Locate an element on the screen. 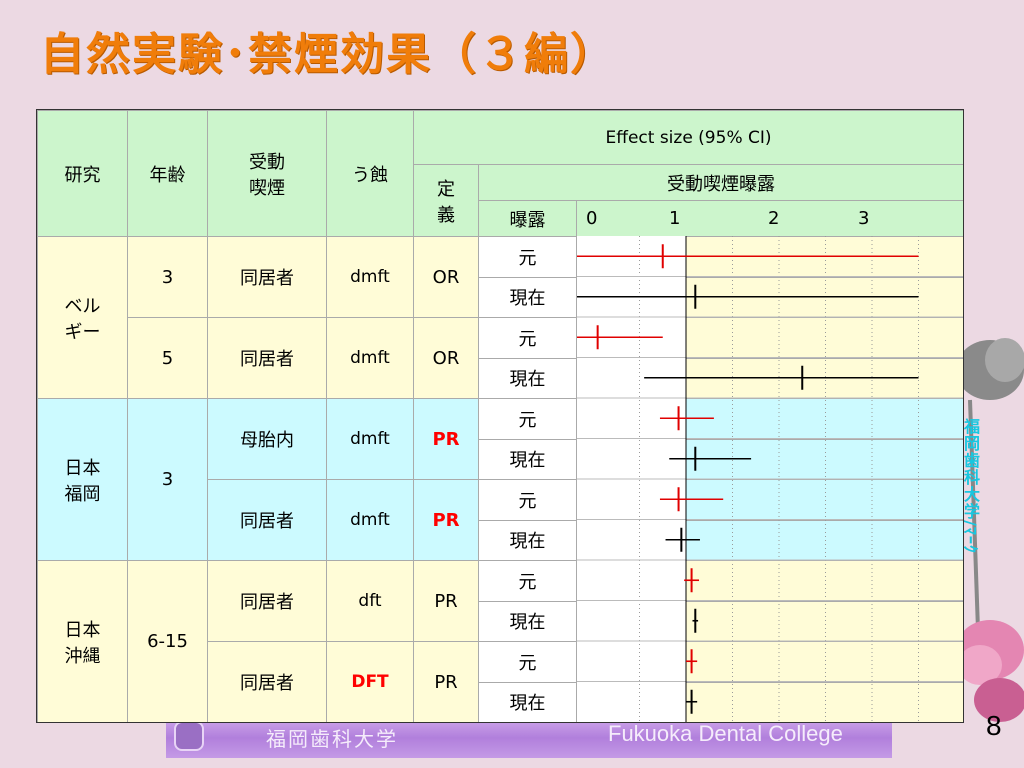 The height and width of the screenshot is (768, 1024). tick-label: 0 is located at coordinates (592, 218).